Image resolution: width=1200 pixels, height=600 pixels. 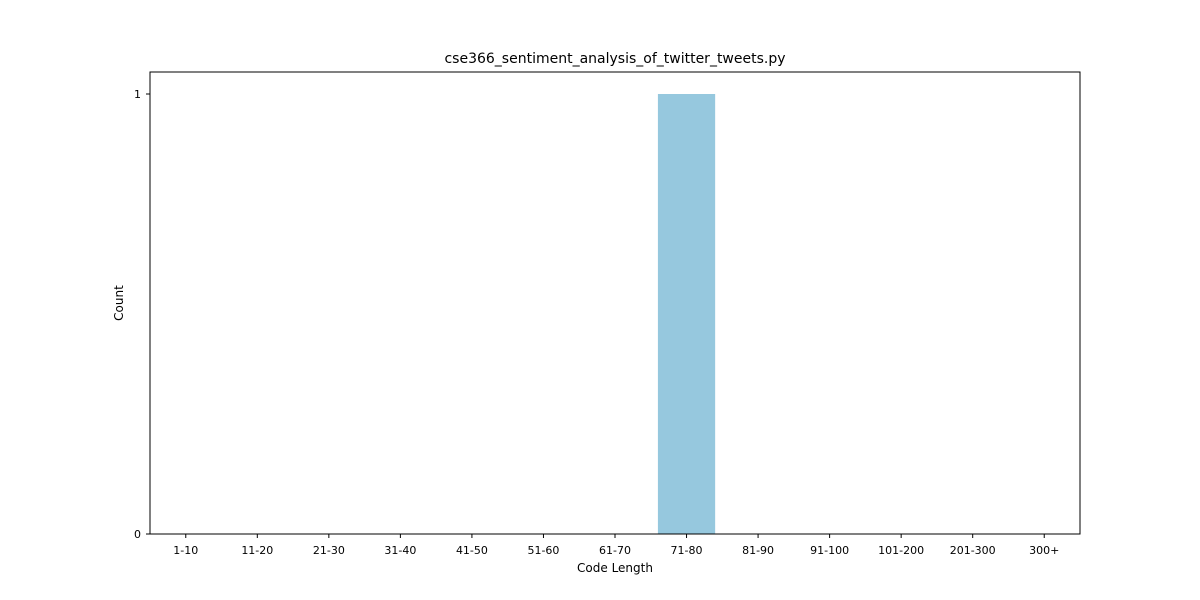 I want to click on x-tick-label: 11-20, so click(x=257, y=550).